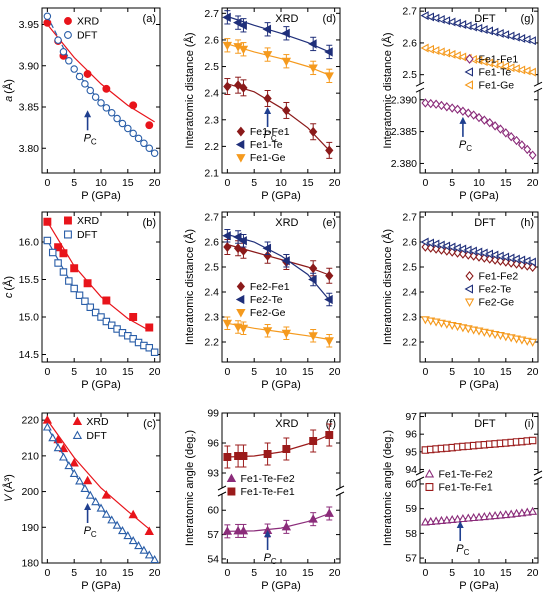 The height and width of the screenshot is (607, 546). I want to click on y-tick-label: 16.0, so click(29, 243).